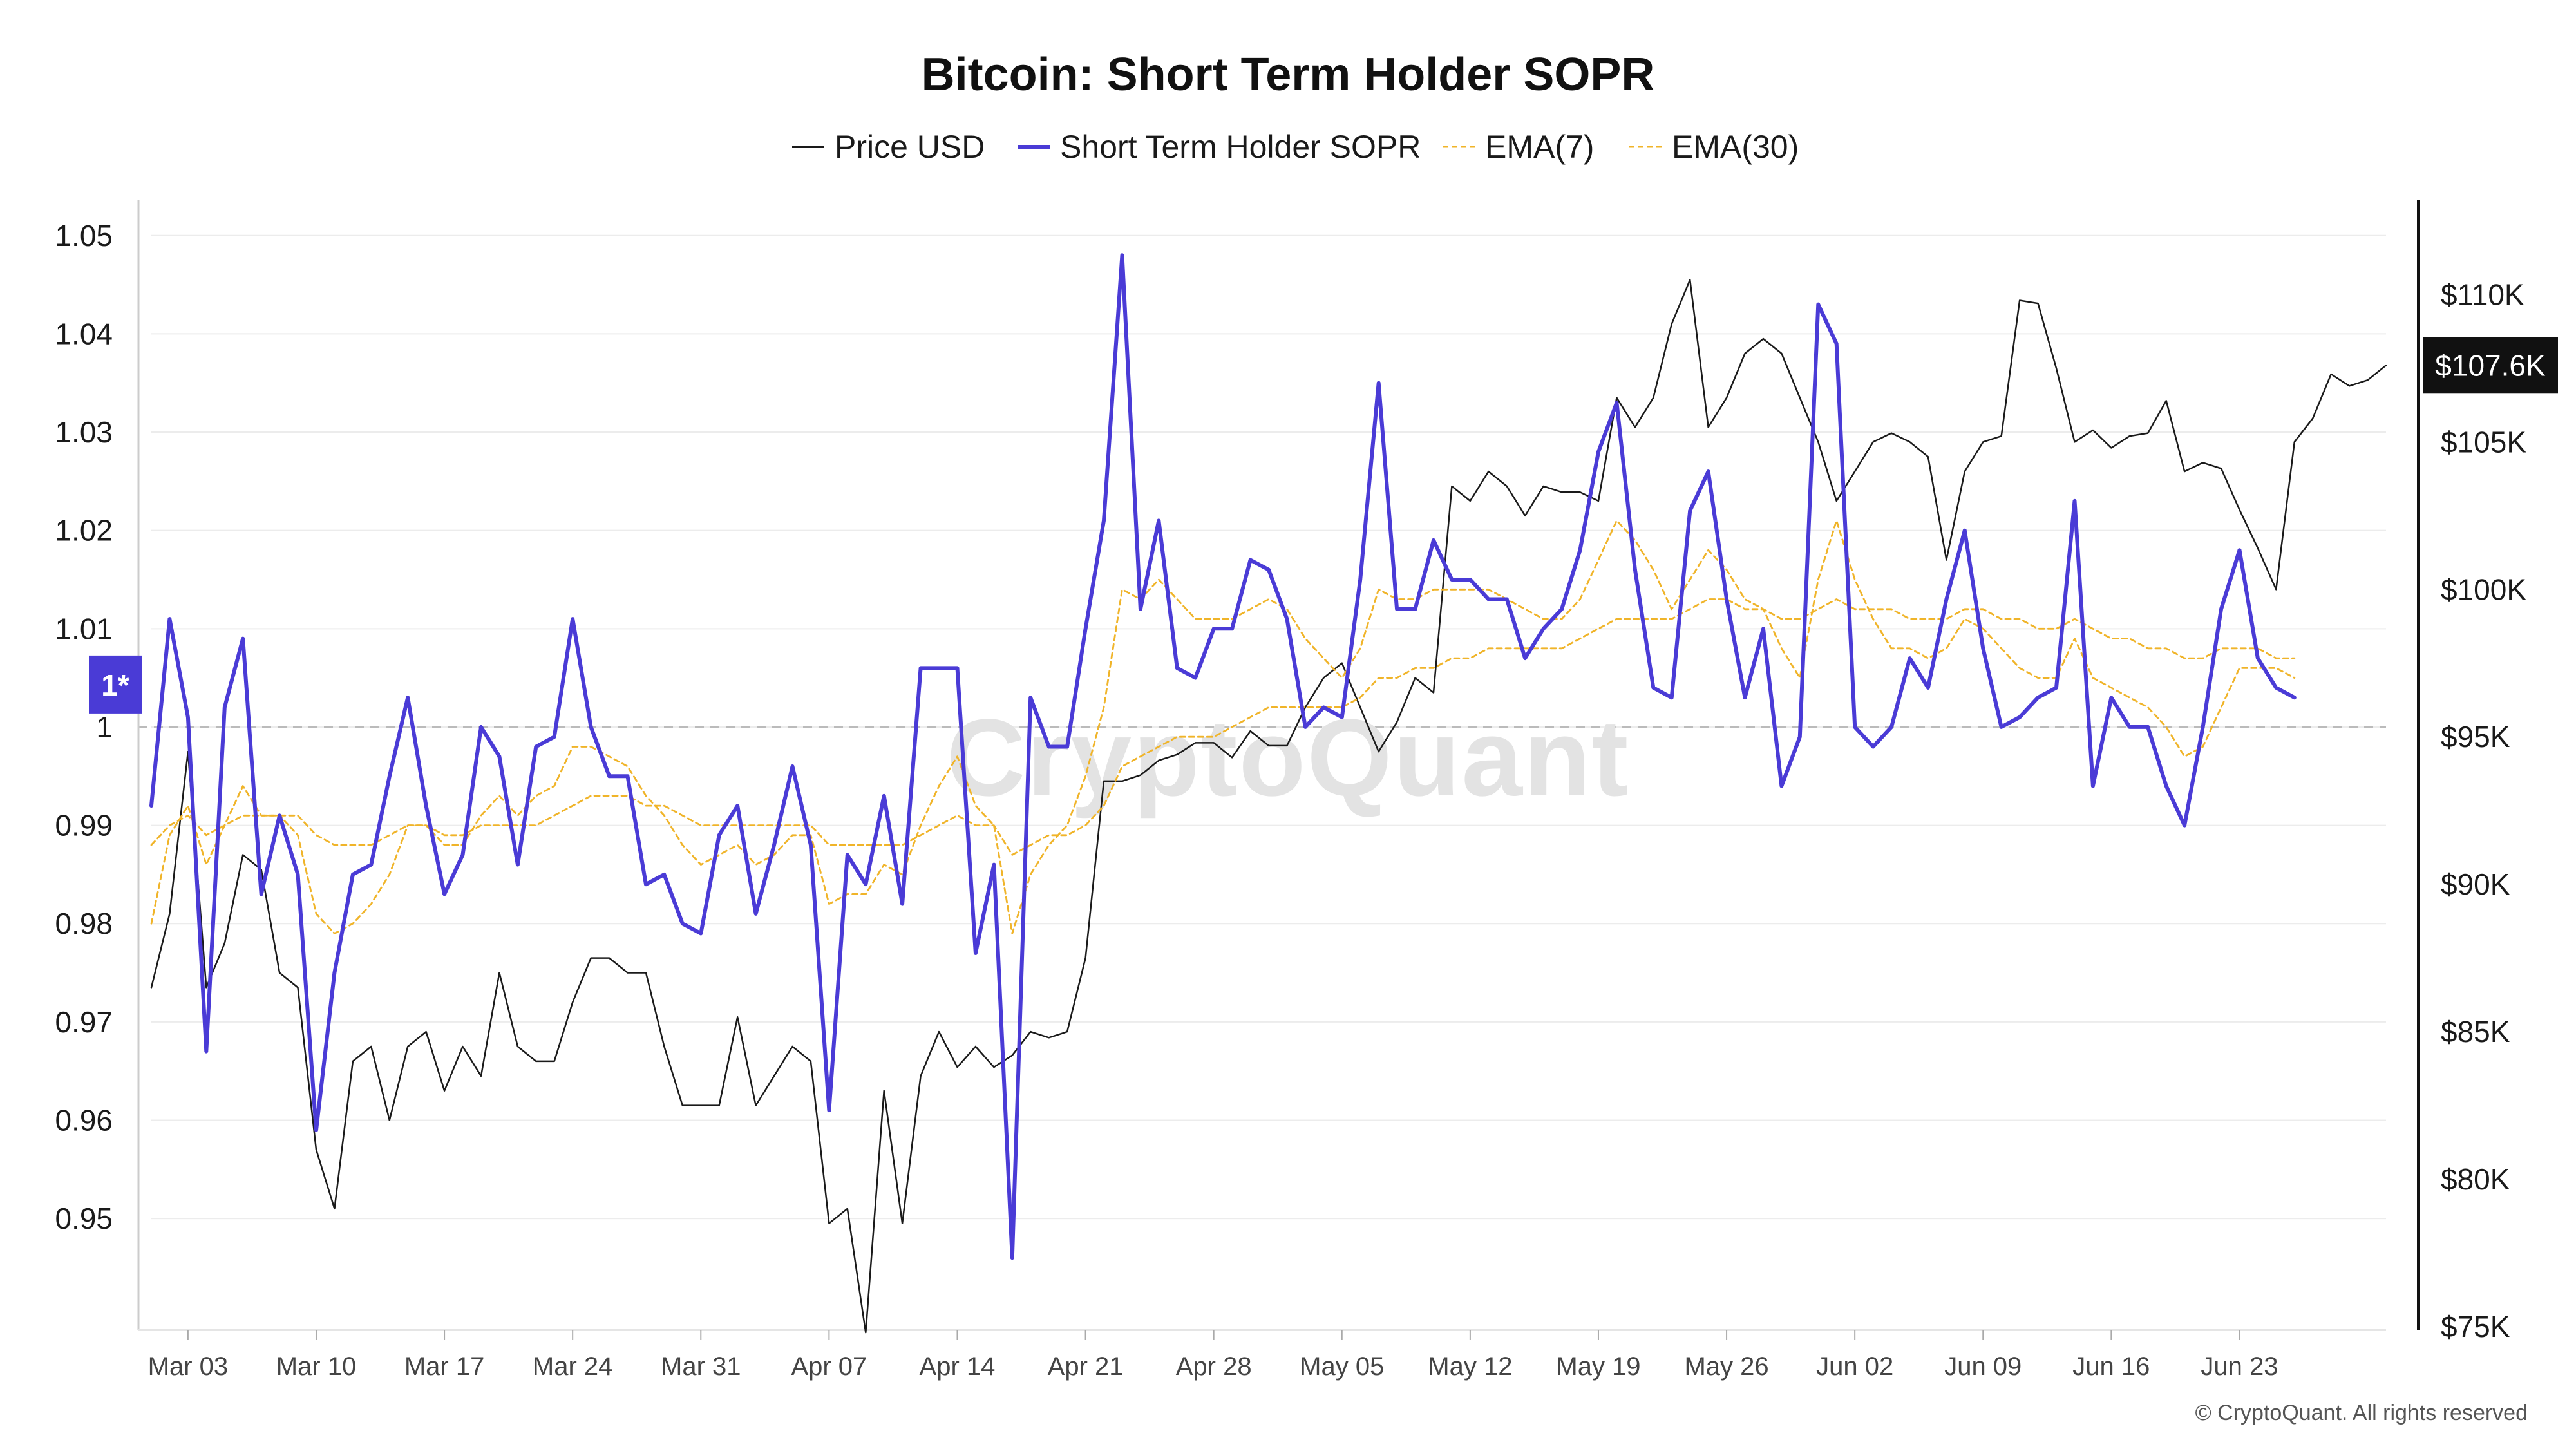  I want to click on y-left-tick-label: 1.05, so click(84, 235).